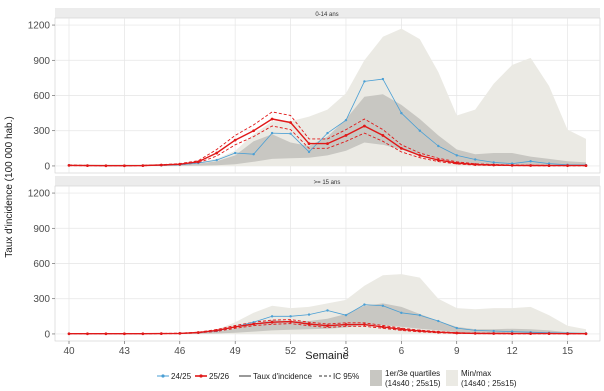 This screenshot has width=604, height=391. What do you see at coordinates (318, 349) in the screenshot?
I see `x-axis: 40 43 46 49 52 3 6 9 12 15` at bounding box center [318, 349].